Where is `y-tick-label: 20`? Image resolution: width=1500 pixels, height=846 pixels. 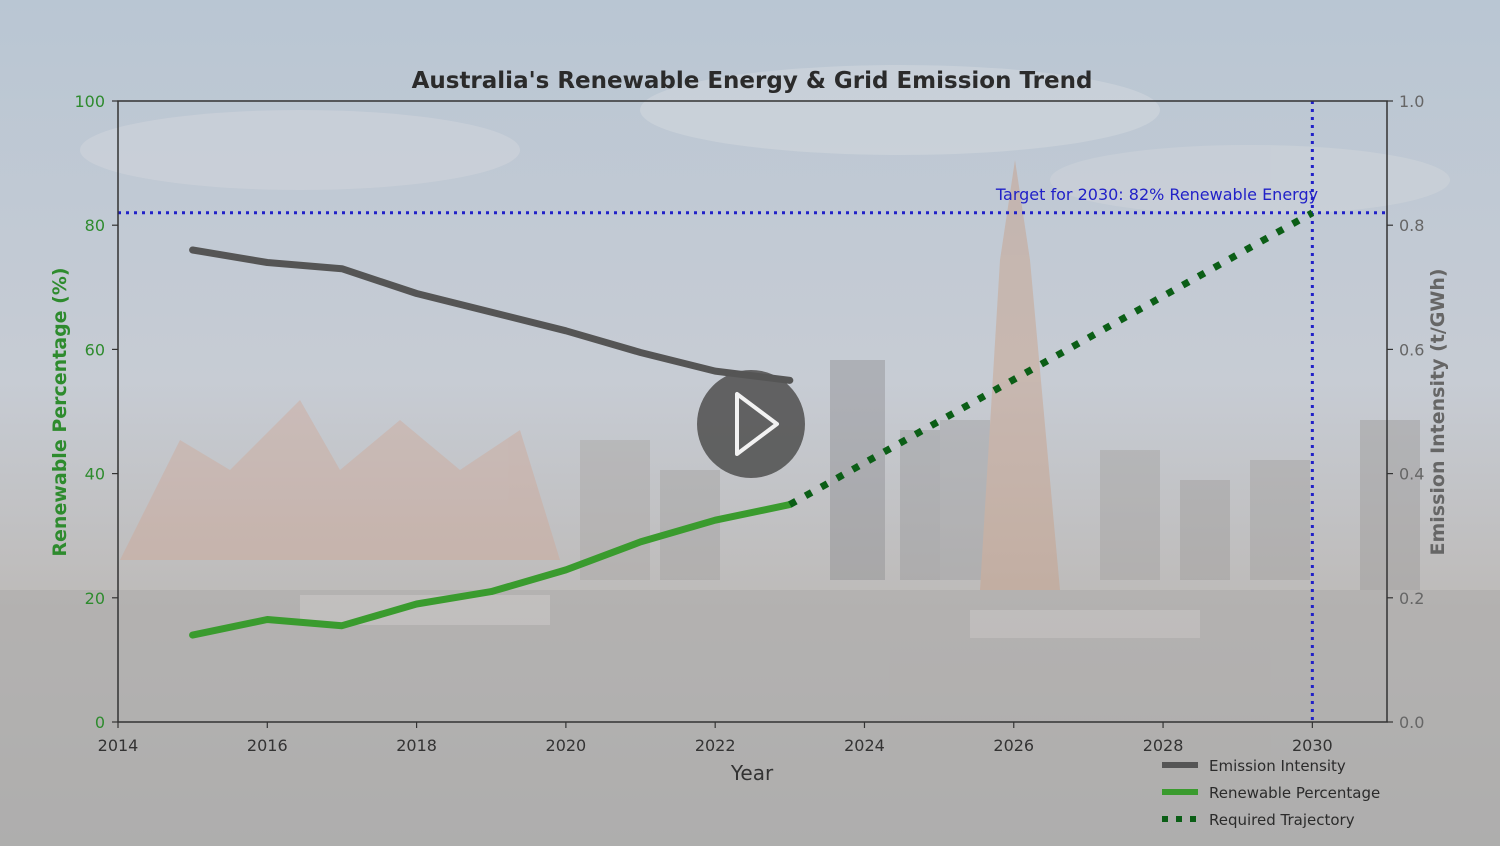
y-tick-label: 20 is located at coordinates (95, 598).